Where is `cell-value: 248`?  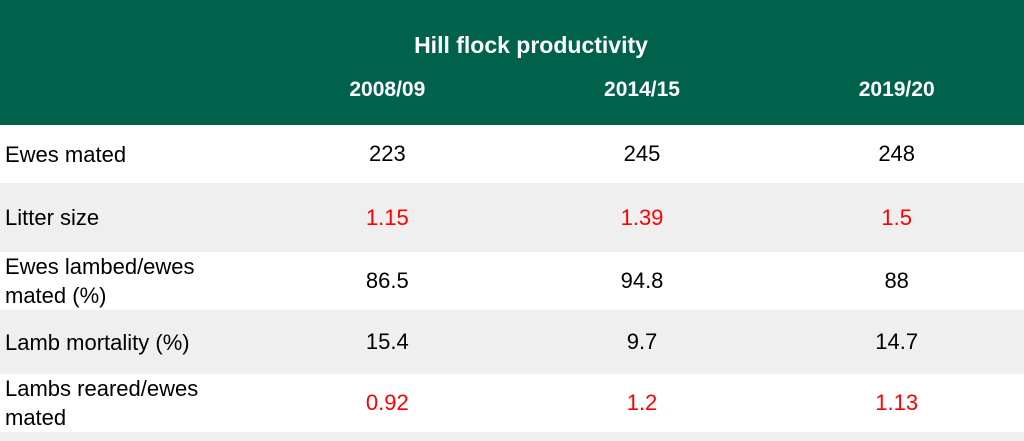
cell-value: 248 is located at coordinates (897, 153).